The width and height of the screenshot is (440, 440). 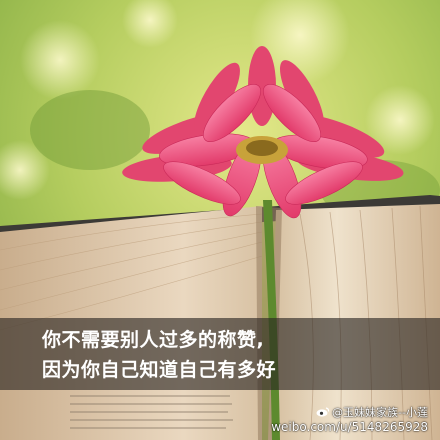 I want to click on watermark-handle-row: @玉妹妹家族--小莲, so click(x=349, y=412).